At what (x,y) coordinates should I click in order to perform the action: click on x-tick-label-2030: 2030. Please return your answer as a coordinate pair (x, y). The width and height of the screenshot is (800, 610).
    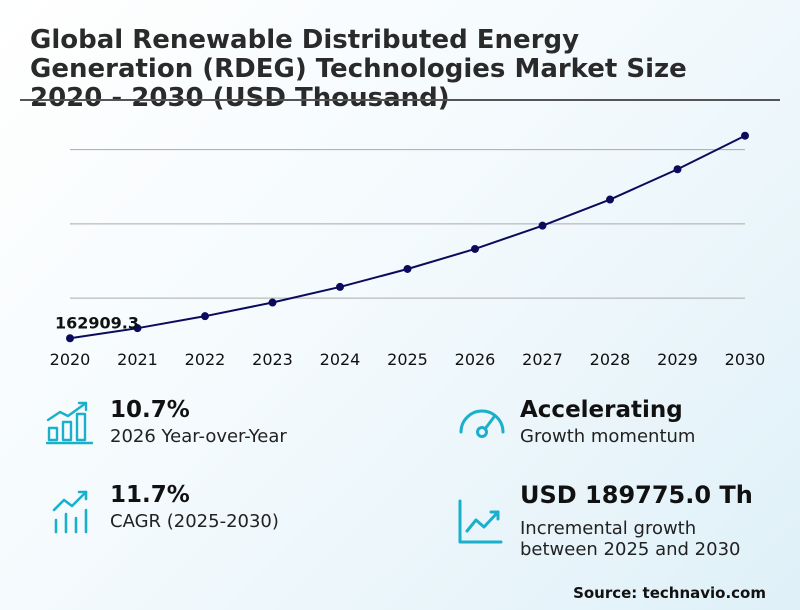
    Looking at the image, I should click on (745, 359).